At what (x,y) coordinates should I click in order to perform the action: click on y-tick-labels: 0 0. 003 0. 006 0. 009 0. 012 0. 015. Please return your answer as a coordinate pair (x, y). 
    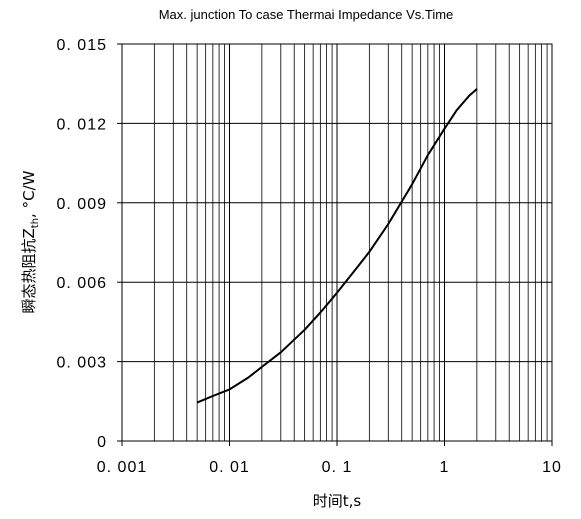
    Looking at the image, I should click on (89, 244).